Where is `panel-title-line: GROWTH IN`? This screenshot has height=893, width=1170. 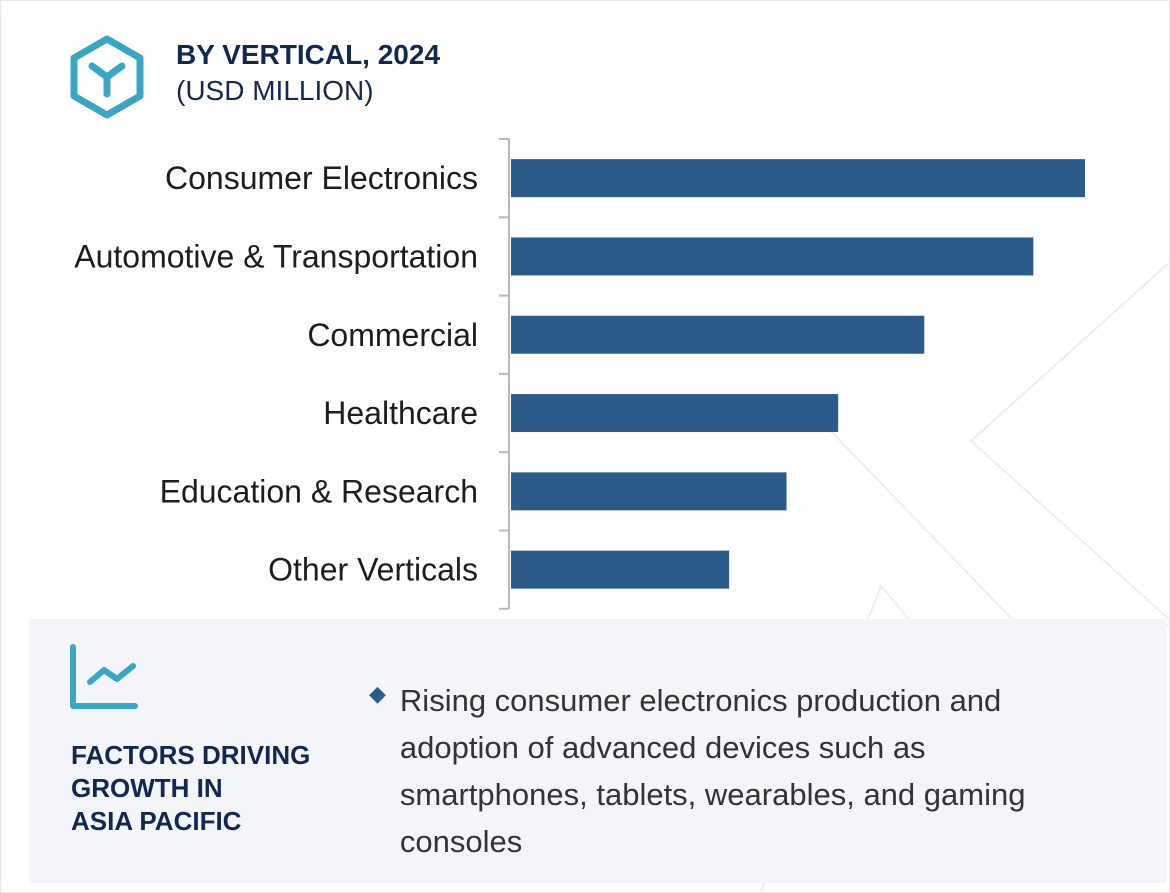 panel-title-line: GROWTH IN is located at coordinates (147, 788).